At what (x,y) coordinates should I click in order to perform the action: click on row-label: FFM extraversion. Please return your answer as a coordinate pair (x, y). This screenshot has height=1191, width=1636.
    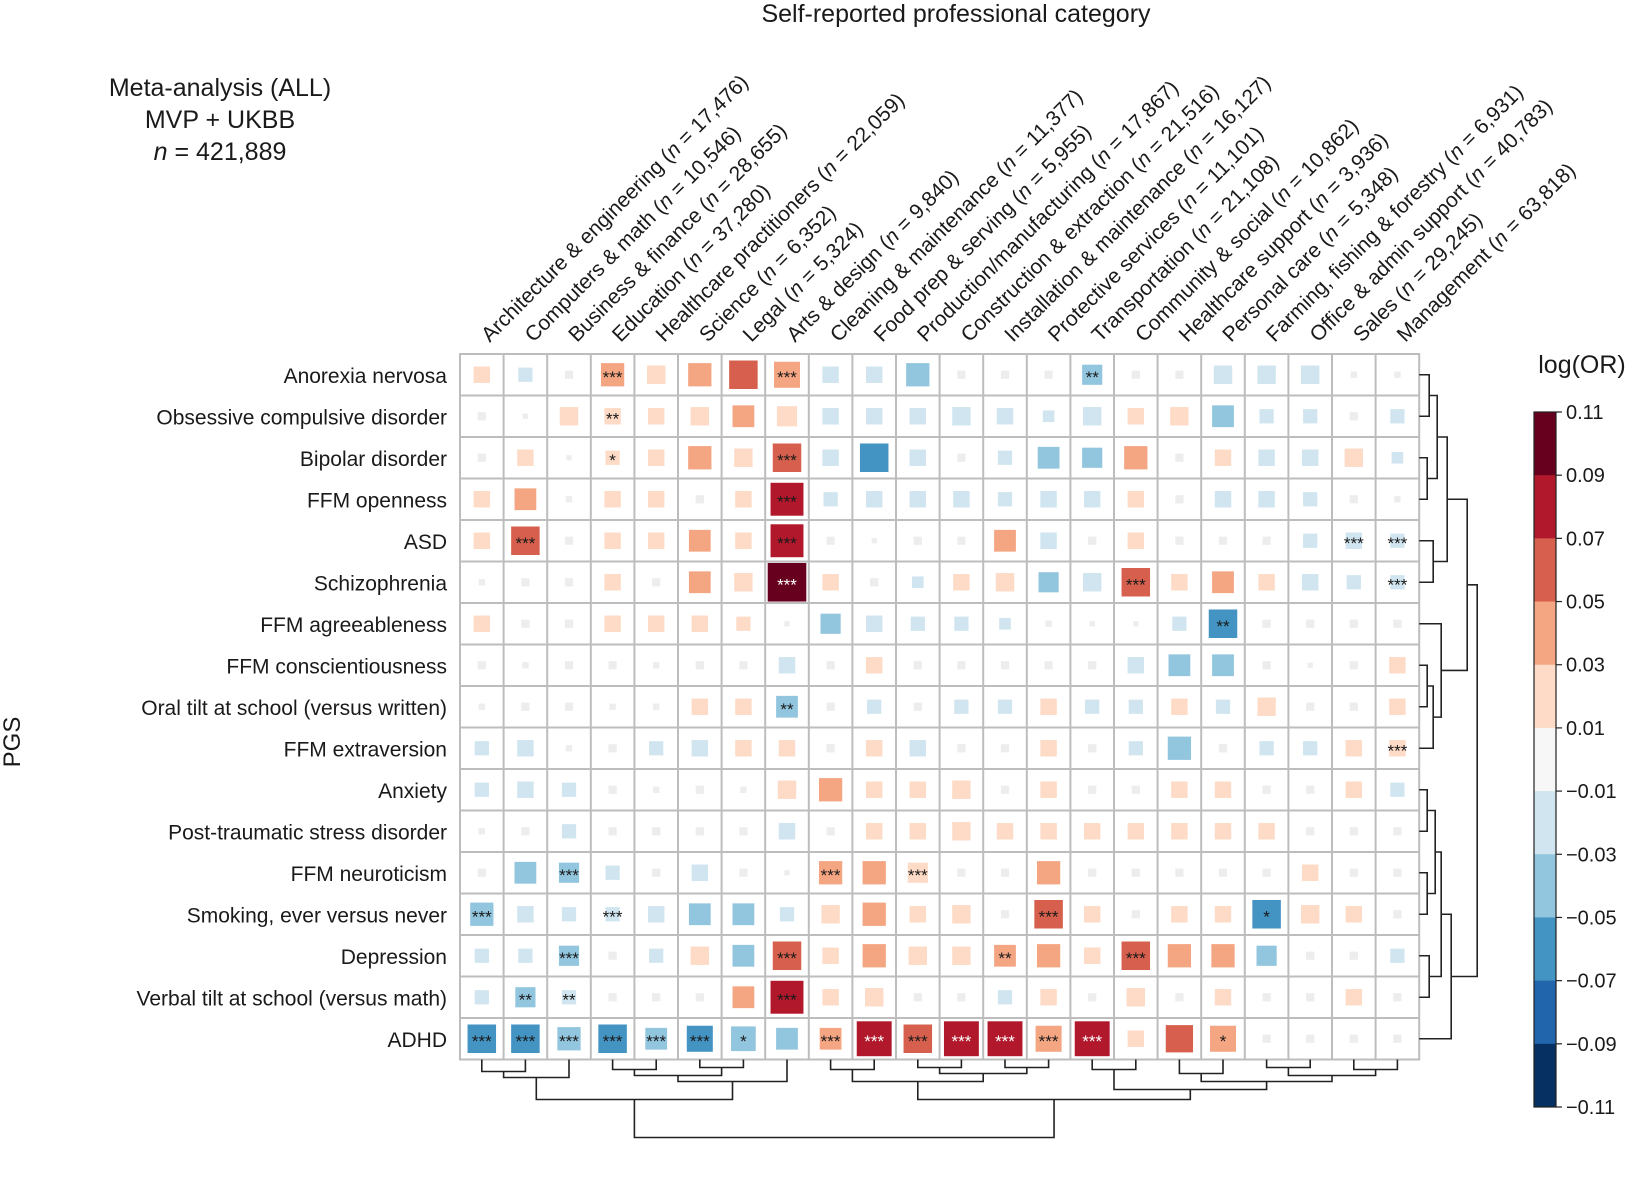
    Looking at the image, I should click on (365, 749).